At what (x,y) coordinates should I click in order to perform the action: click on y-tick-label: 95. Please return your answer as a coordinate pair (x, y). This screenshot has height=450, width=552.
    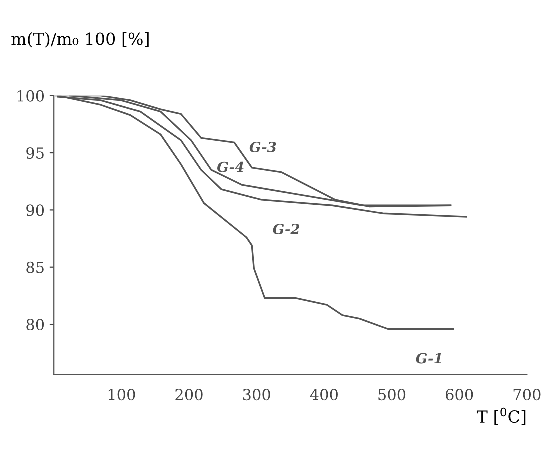
    Looking at the image, I should click on (35, 153).